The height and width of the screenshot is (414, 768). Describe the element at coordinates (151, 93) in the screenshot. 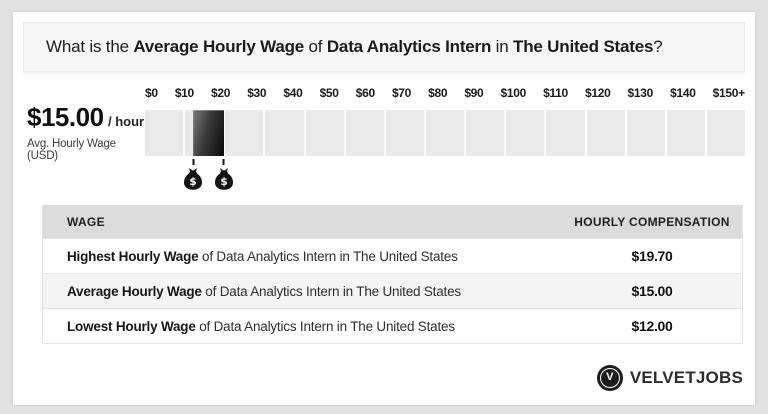

I see `axis-tick-label: $0` at that location.